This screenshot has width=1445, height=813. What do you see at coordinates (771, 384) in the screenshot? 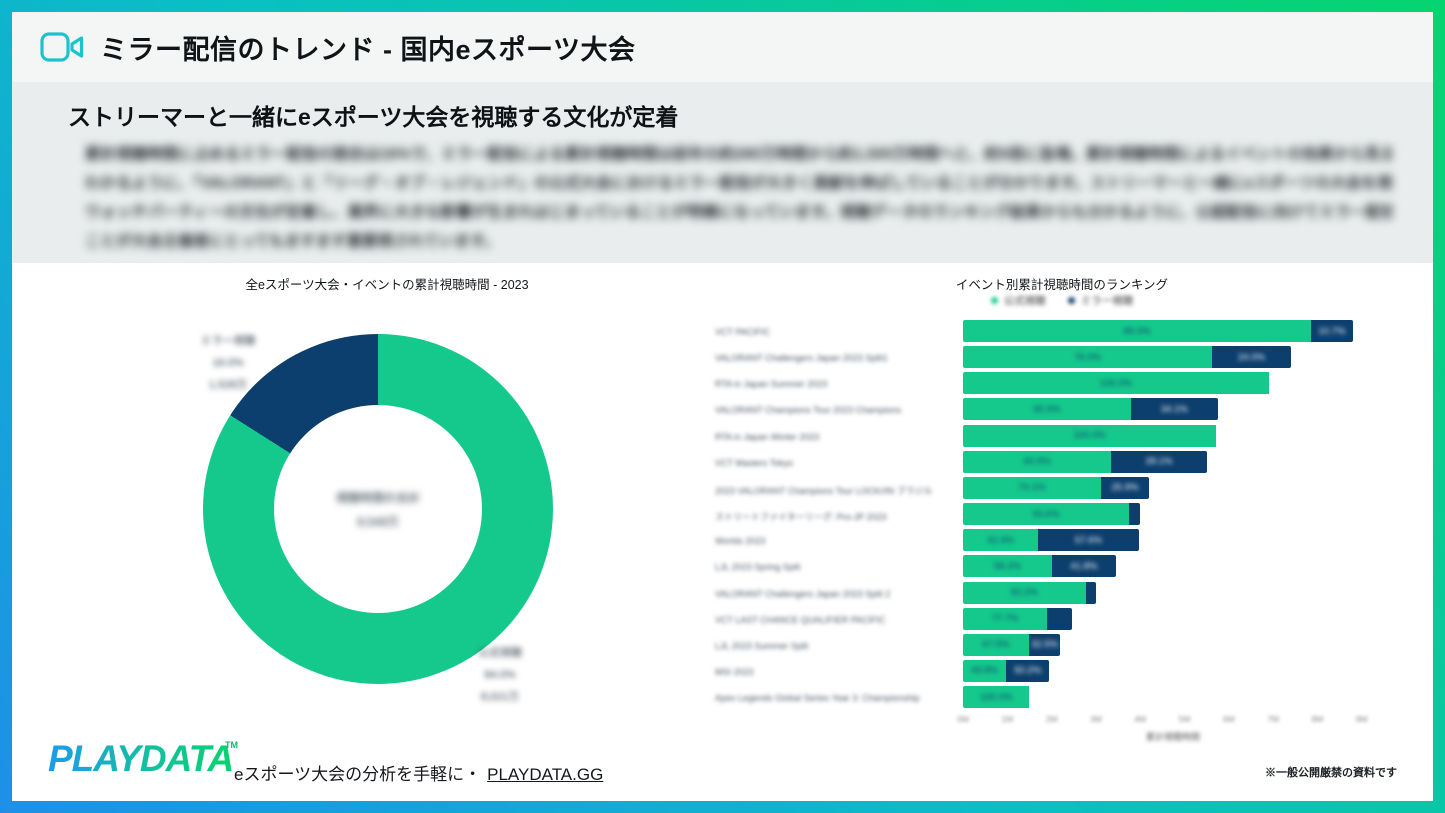
I see `bar-row-label: RTA in Japan Summer 2023` at bounding box center [771, 384].